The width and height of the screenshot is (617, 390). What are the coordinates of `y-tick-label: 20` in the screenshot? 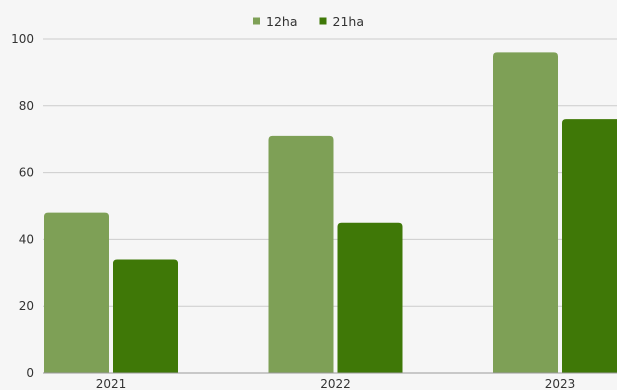 It's located at (26, 306).